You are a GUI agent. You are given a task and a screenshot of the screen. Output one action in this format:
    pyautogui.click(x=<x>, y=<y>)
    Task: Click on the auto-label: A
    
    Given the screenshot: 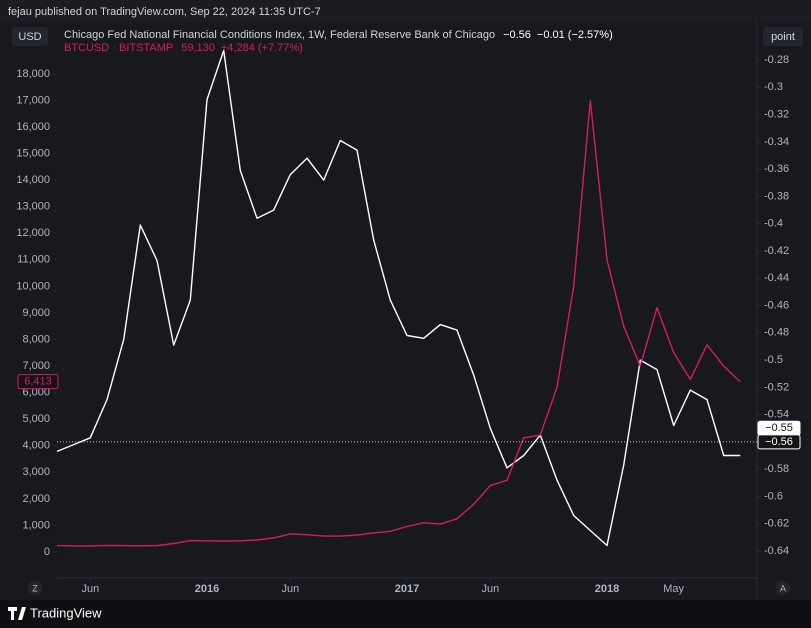 What is the action you would take?
    pyautogui.click(x=783, y=588)
    